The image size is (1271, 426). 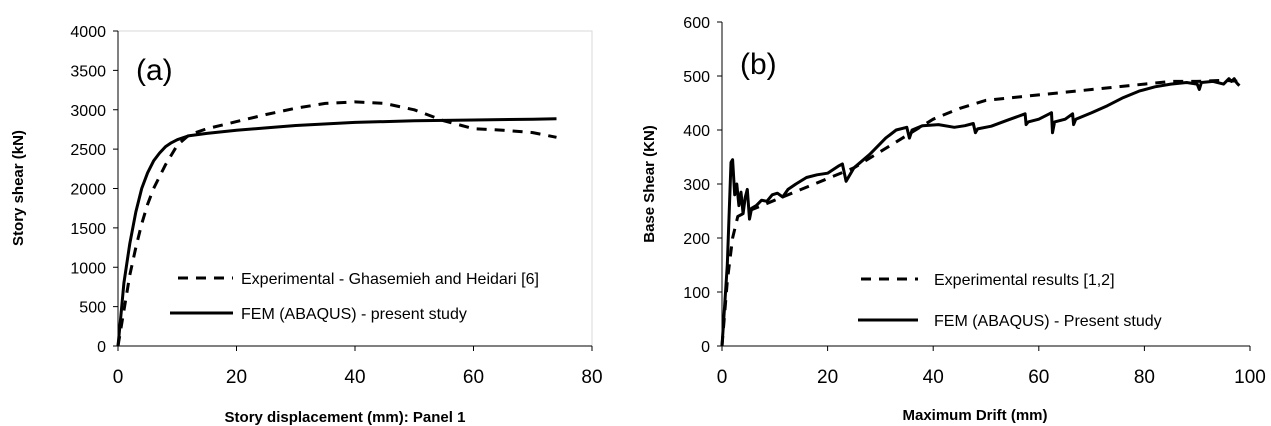 I want to click on x-axis-label: Story displacement (mm): Panel 1, so click(x=345, y=417).